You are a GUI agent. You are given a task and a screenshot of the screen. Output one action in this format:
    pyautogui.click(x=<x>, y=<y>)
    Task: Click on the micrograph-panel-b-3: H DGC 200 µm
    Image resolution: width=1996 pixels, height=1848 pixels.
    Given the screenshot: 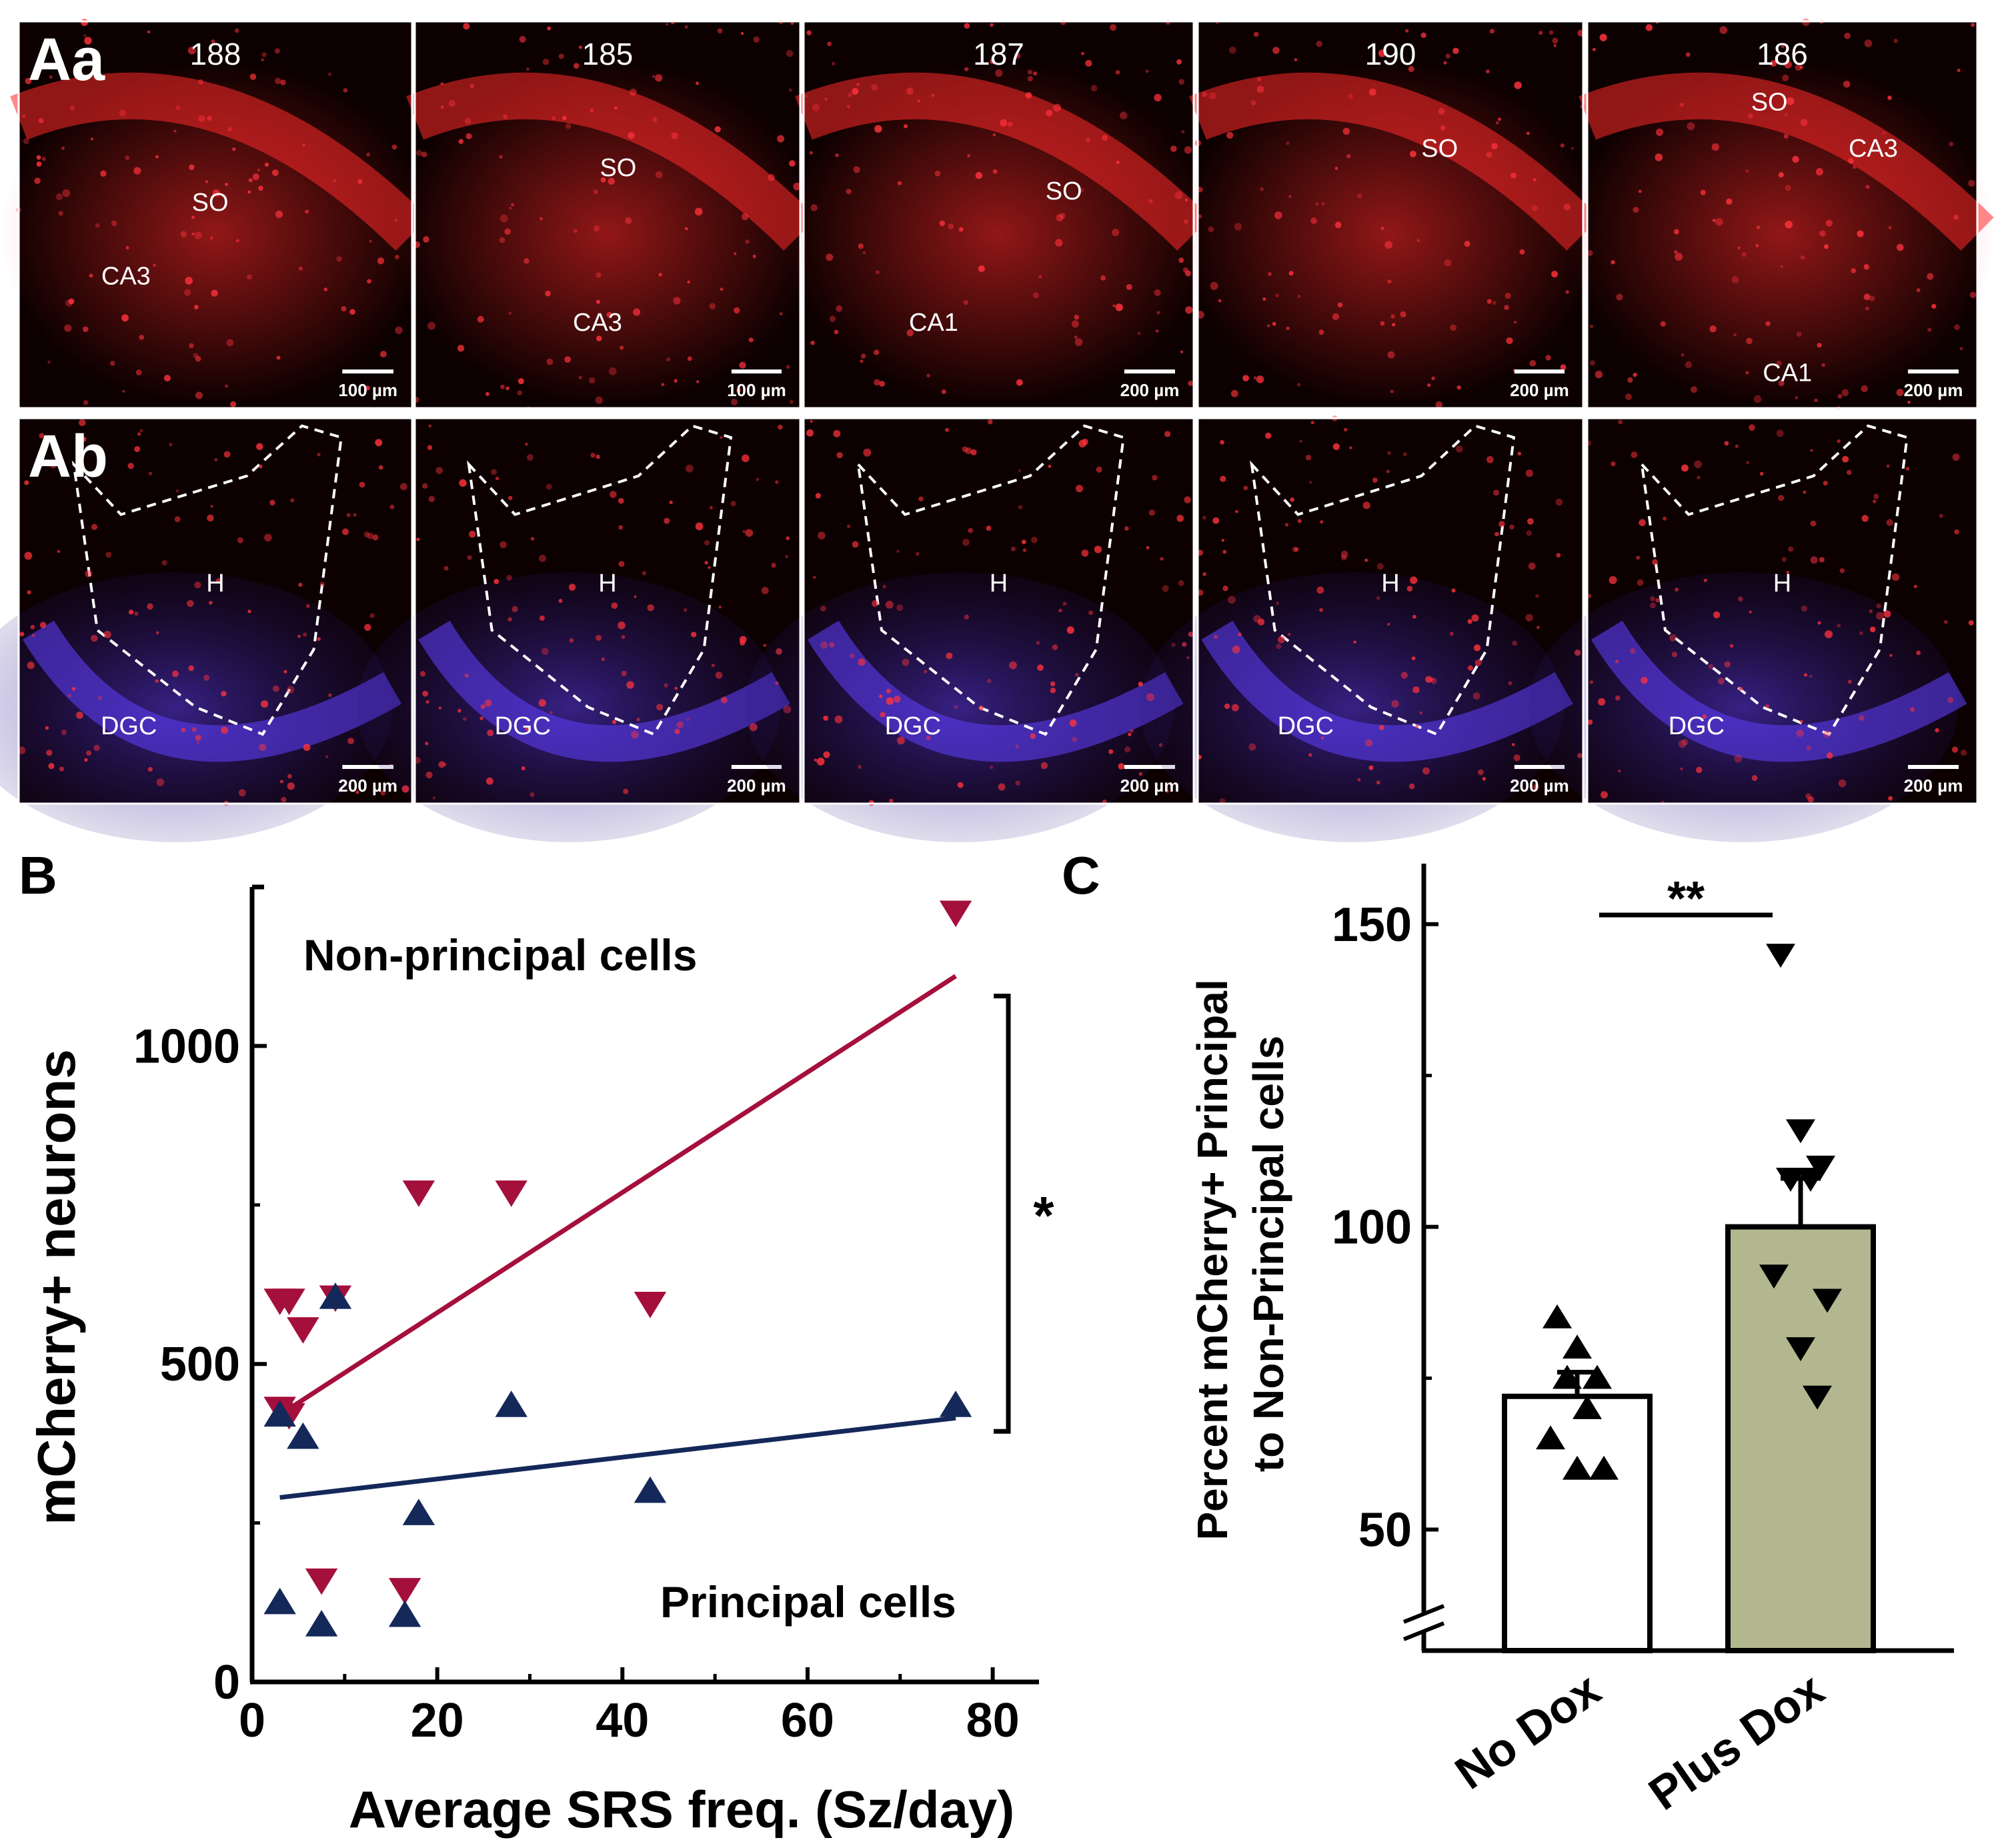 What is the action you would take?
    pyautogui.click(x=969, y=630)
    